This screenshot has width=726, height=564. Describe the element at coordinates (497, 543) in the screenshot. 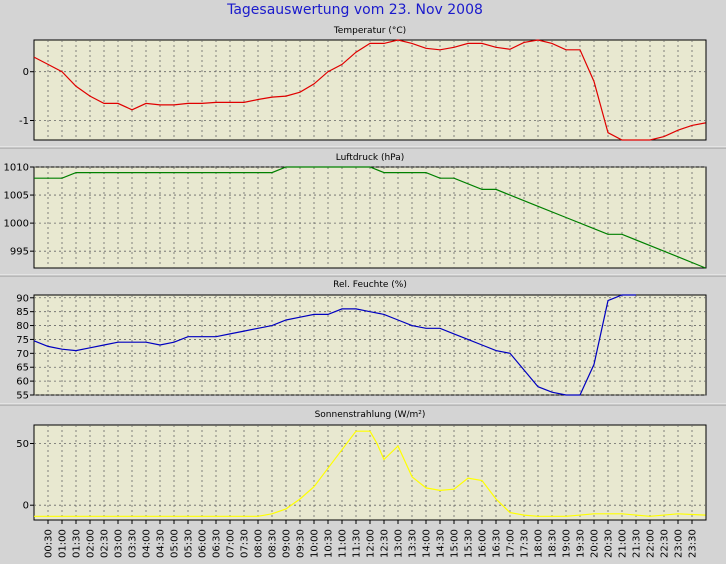

I see `x-tick-label: 16:30` at that location.